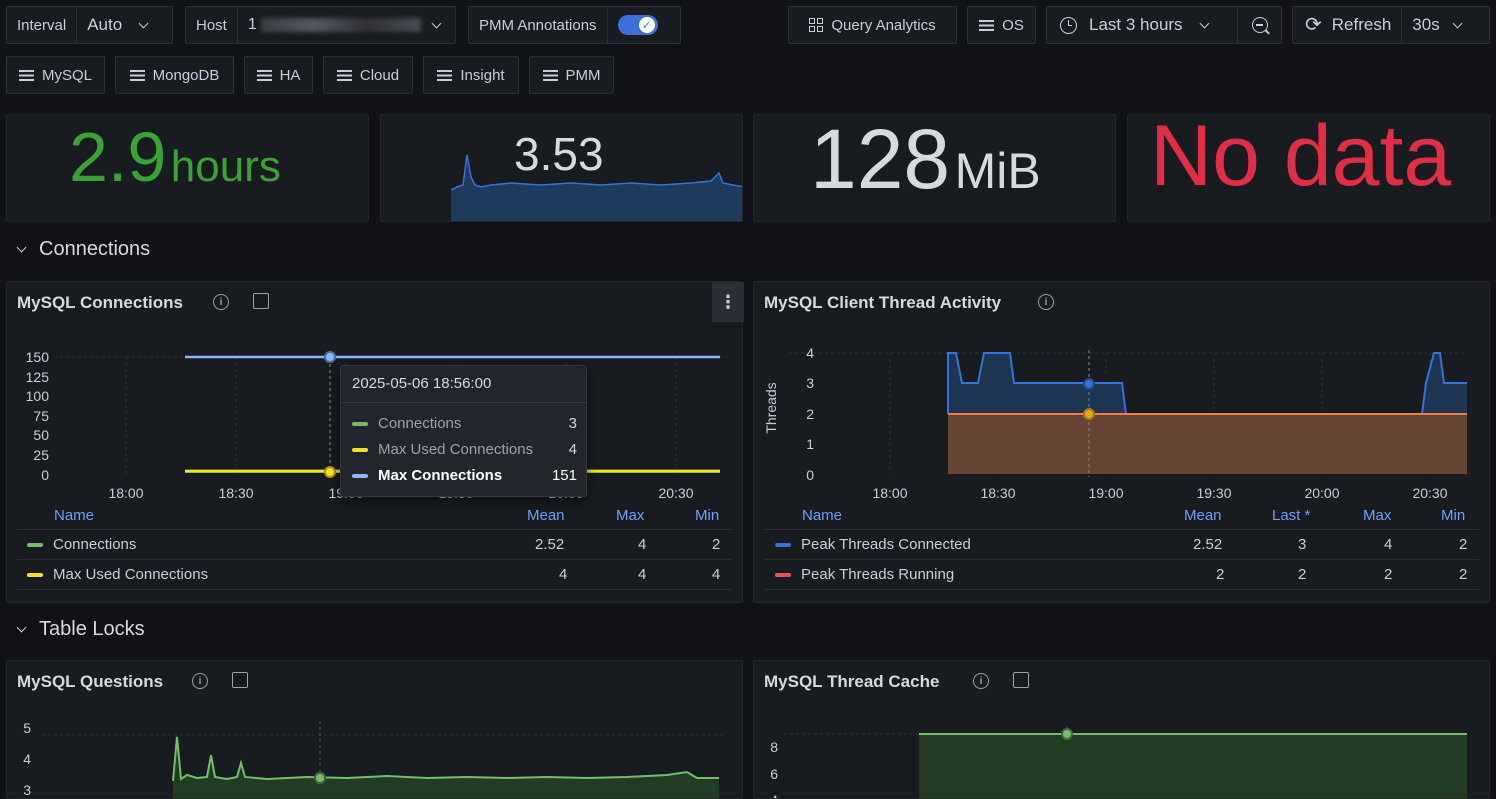 The height and width of the screenshot is (799, 1496). I want to click on query-analytics-label: Query Analytics, so click(883, 25).